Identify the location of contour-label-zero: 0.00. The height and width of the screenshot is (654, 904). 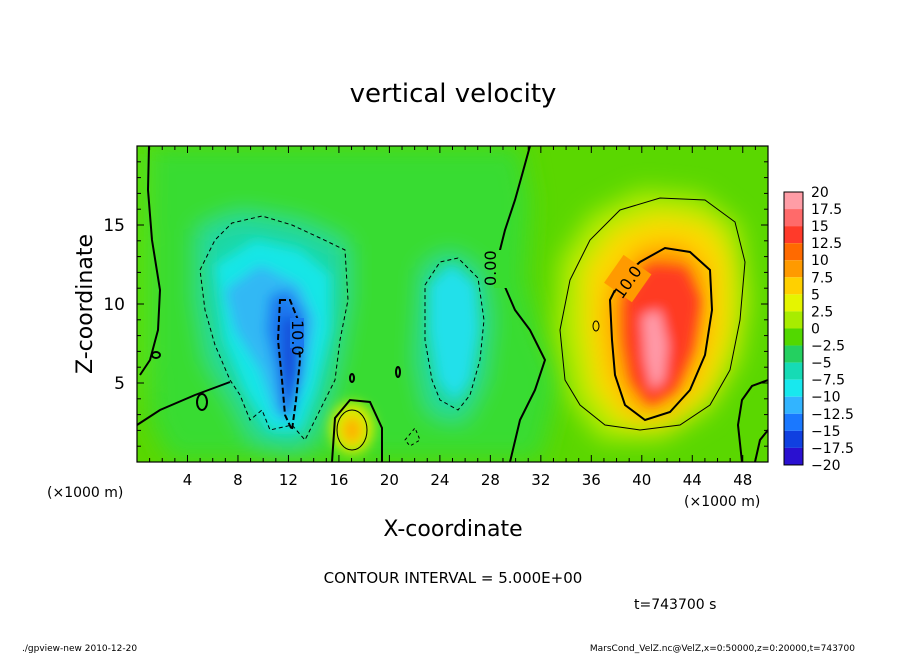
(490, 268).